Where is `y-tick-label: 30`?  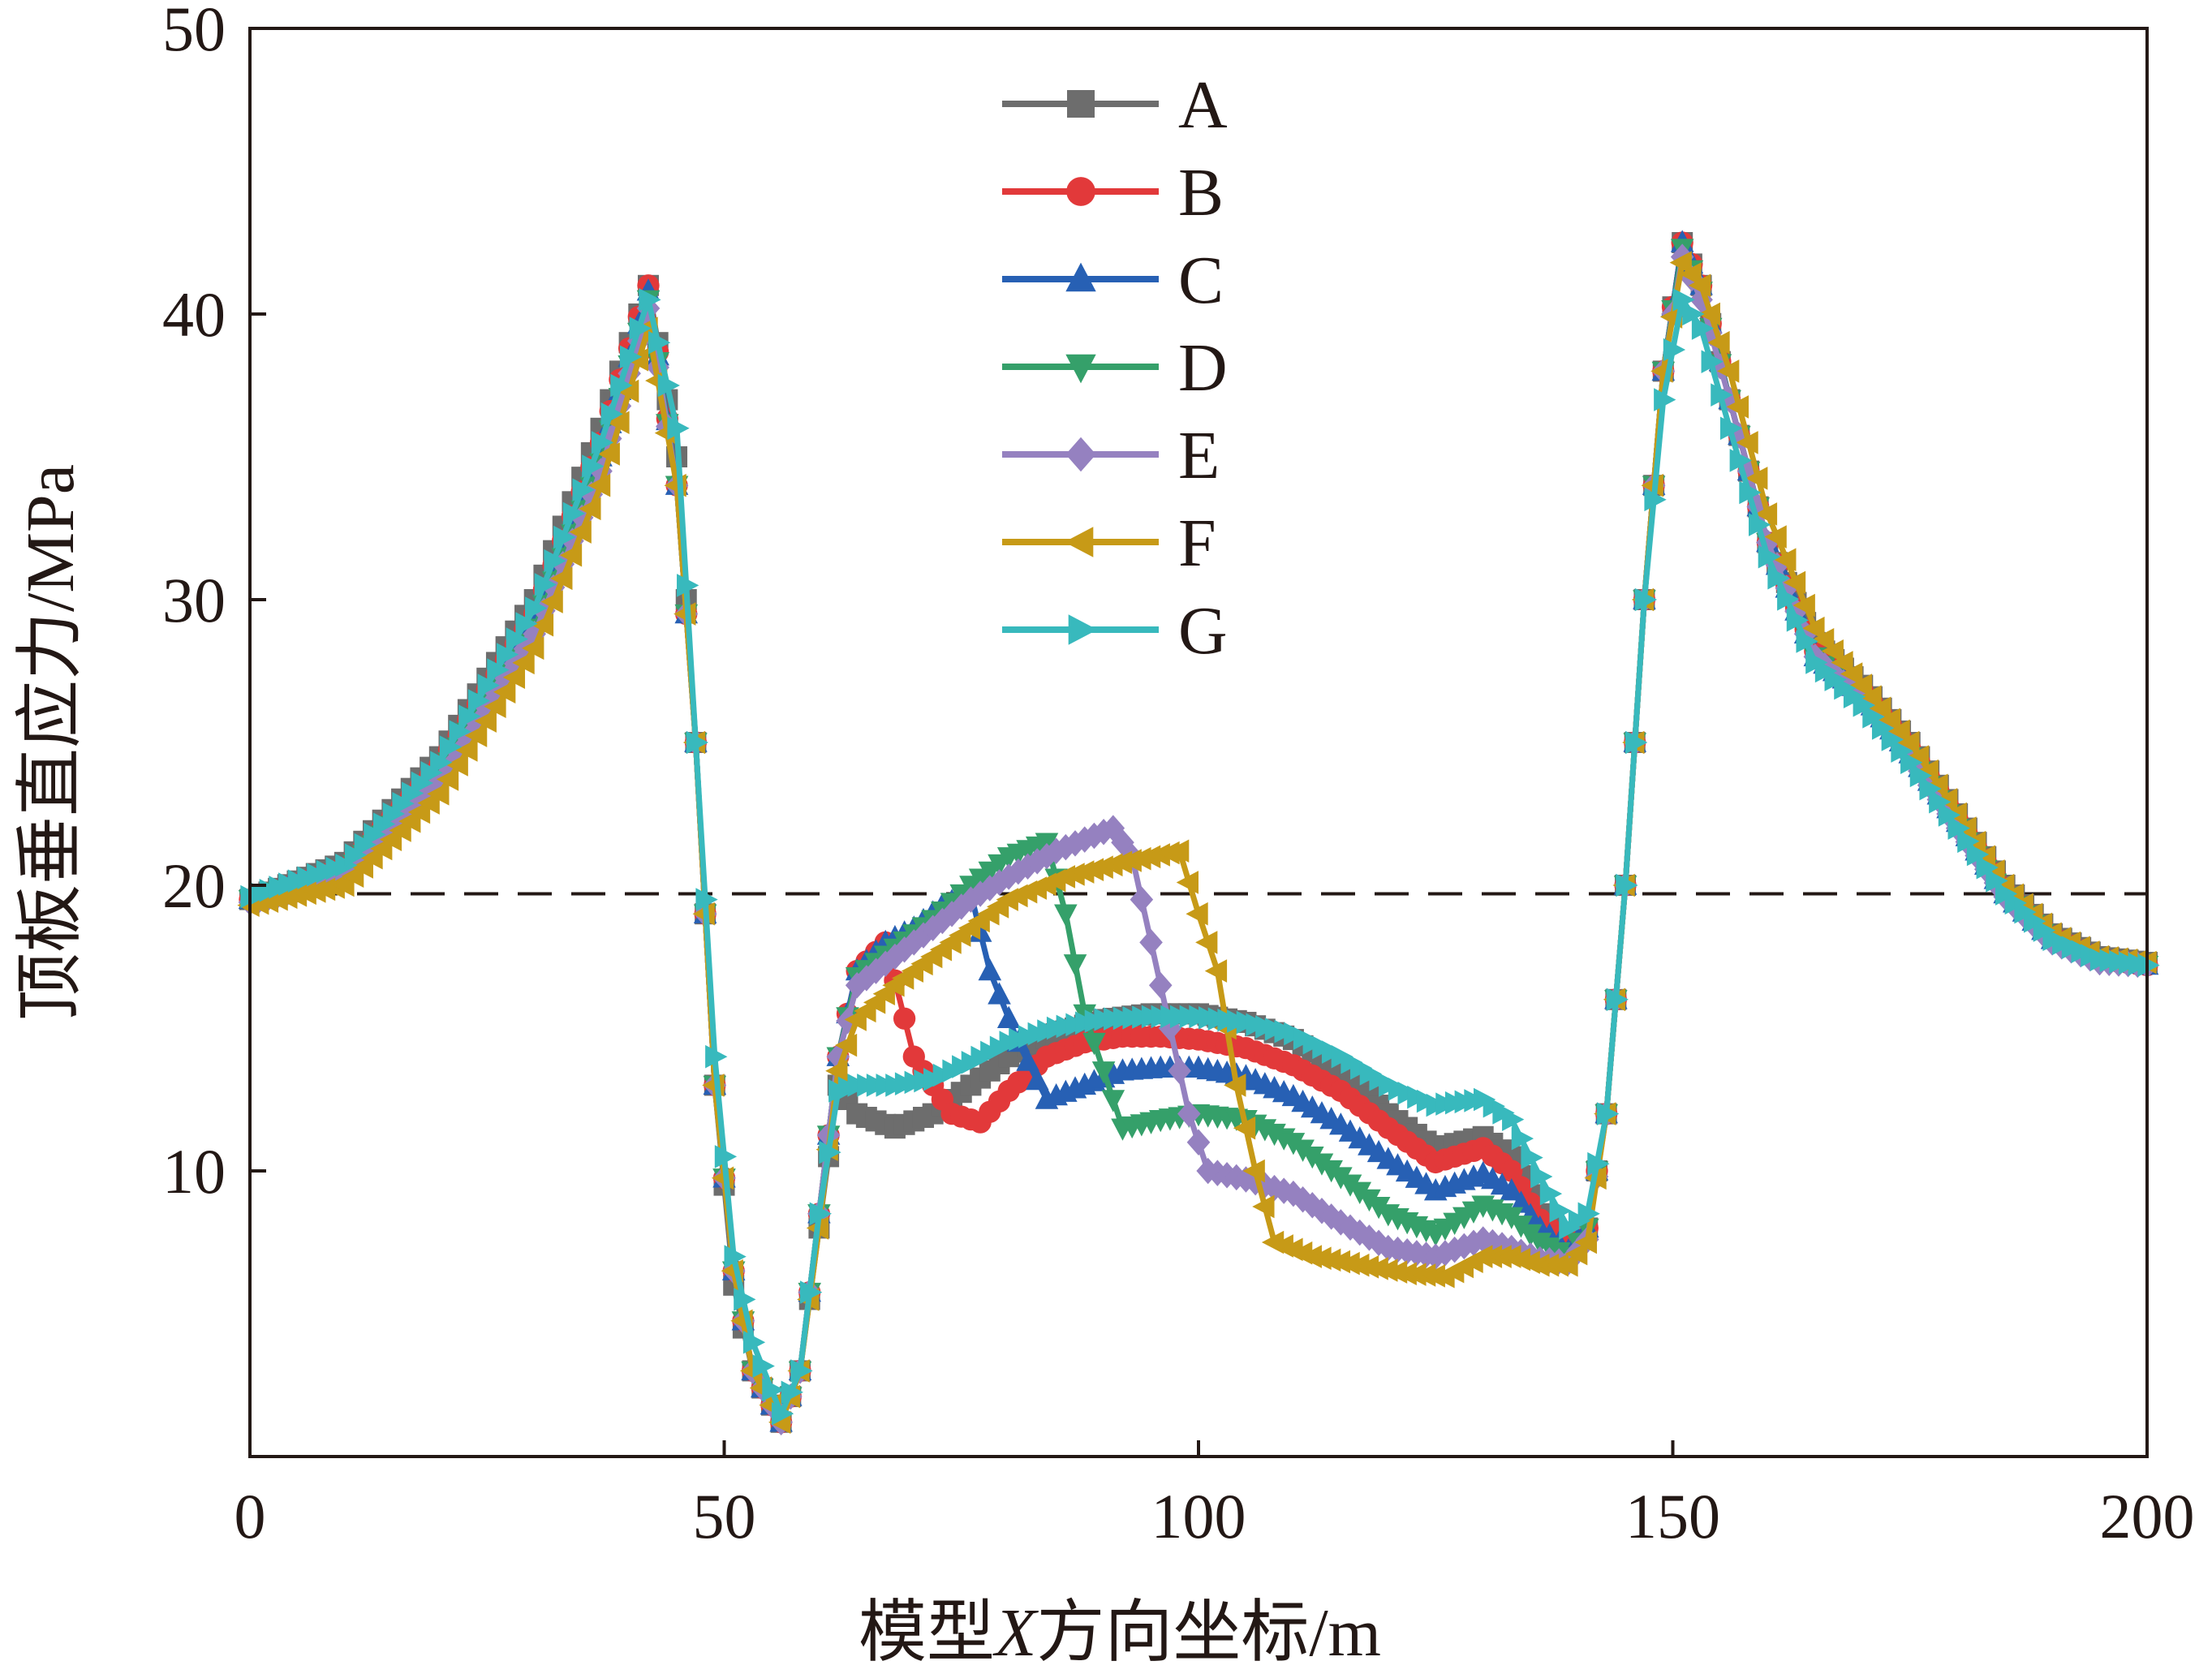 y-tick-label: 30 is located at coordinates (194, 600).